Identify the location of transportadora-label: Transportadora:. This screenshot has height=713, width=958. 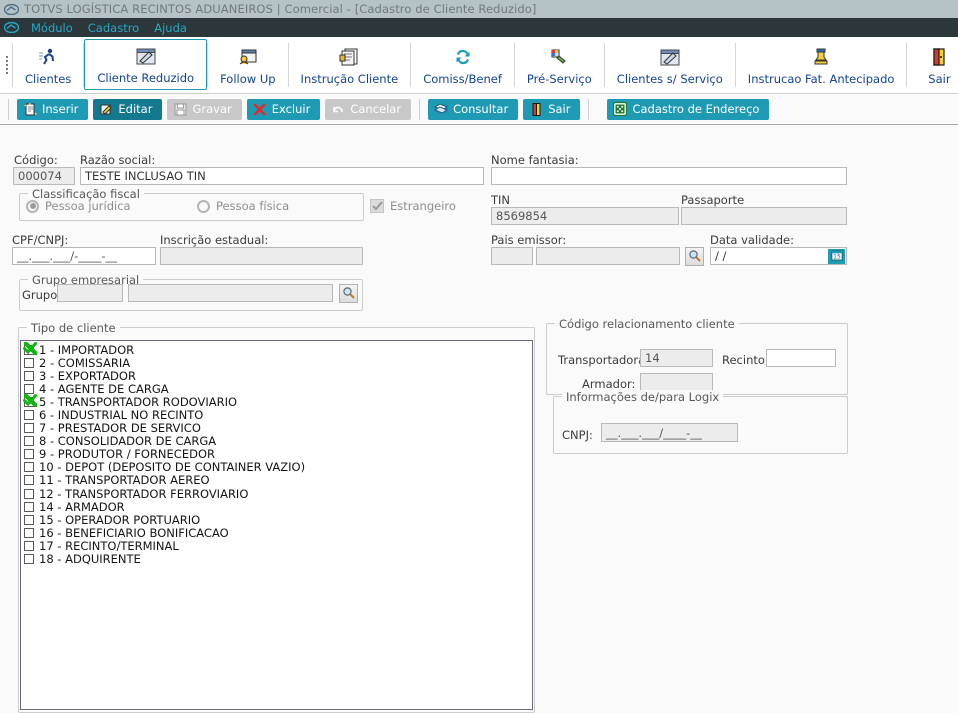
(603, 360).